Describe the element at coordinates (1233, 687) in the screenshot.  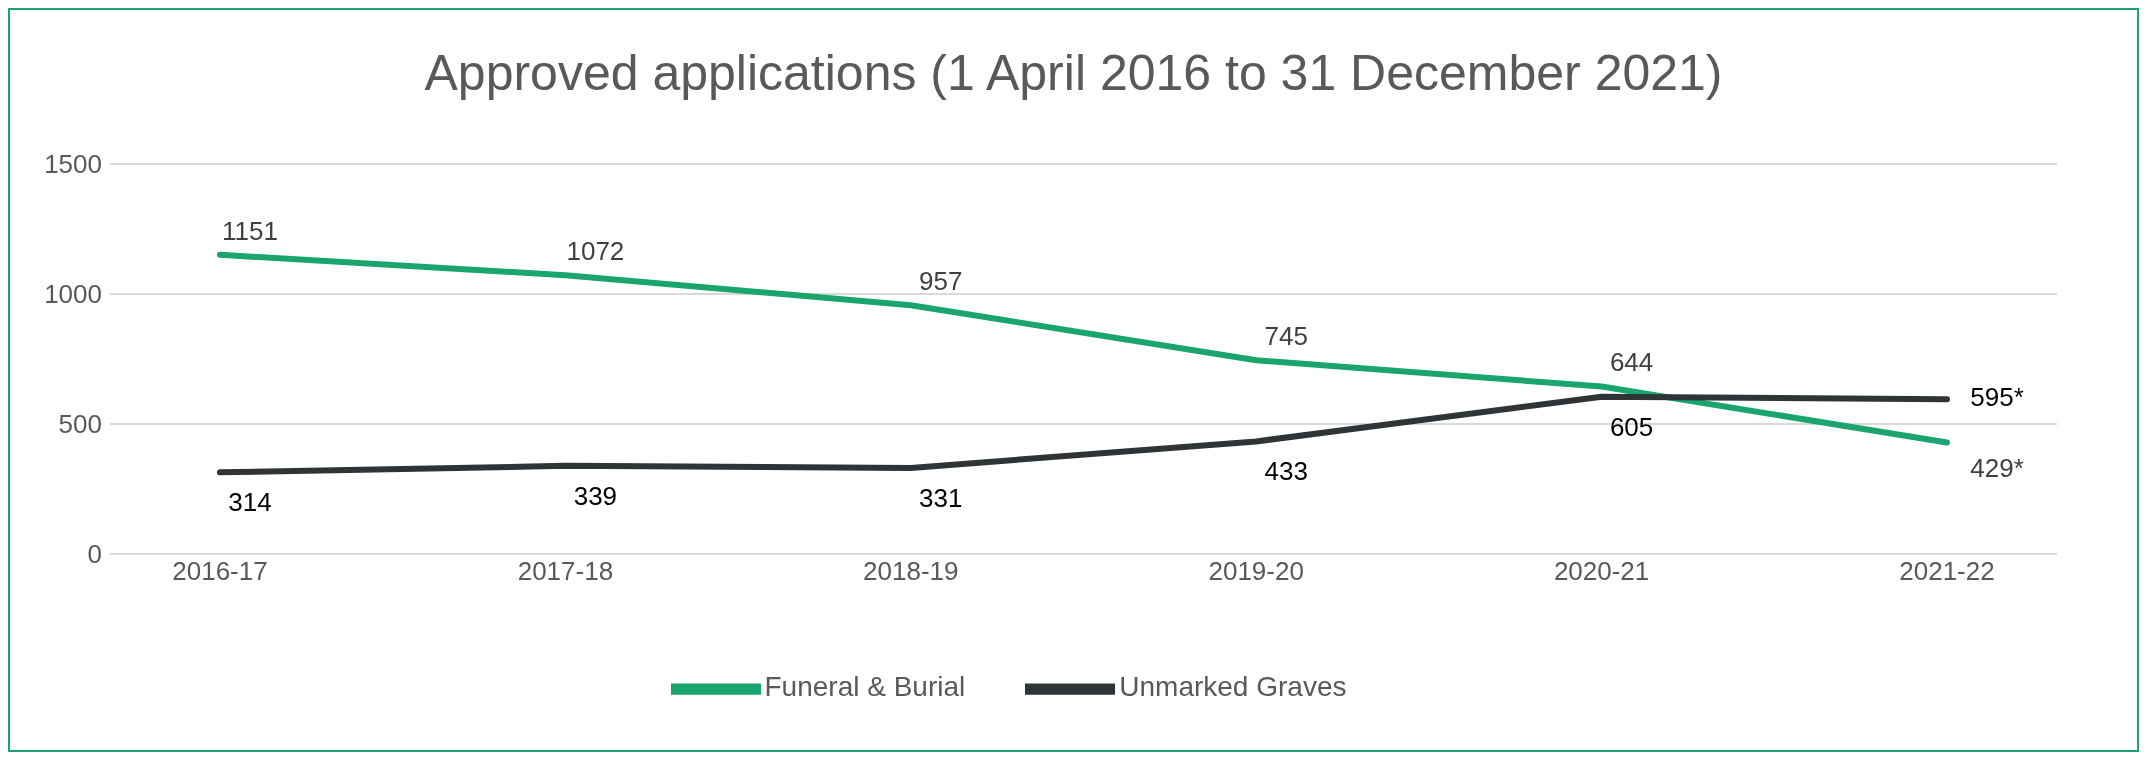
I see `legend-label: Unmarked Graves` at that location.